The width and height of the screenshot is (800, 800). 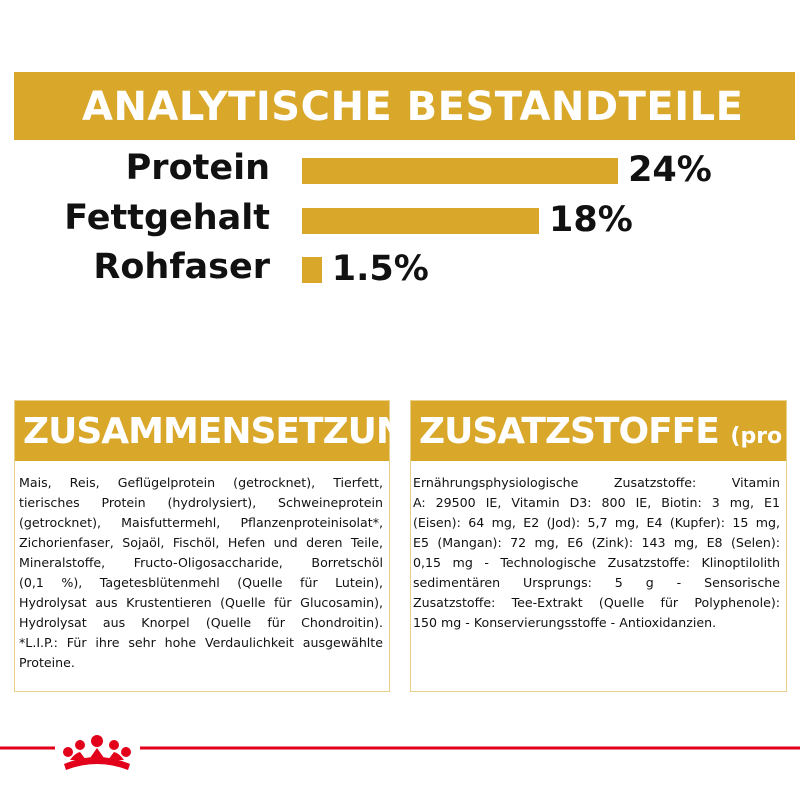 I want to click on footer, so click(x=400, y=752).